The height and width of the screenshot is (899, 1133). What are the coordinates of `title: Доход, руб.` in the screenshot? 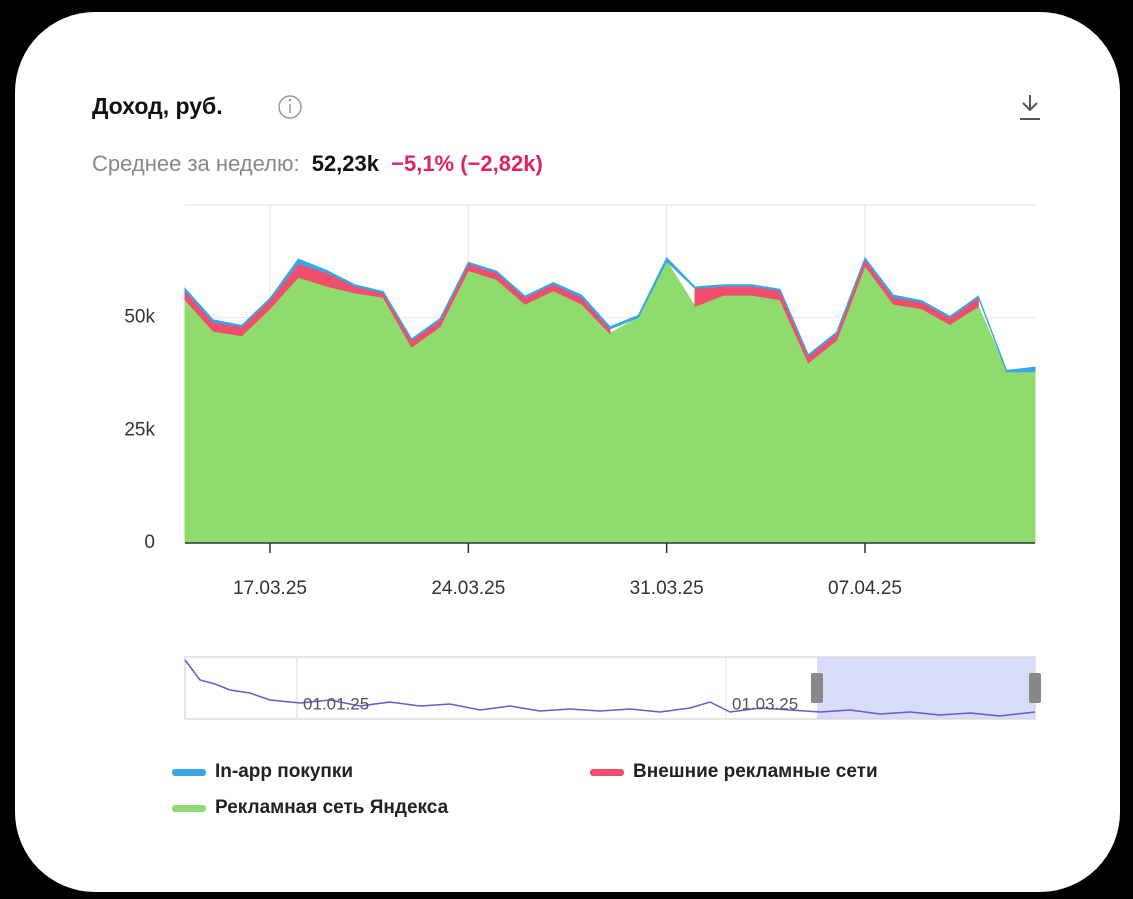 It's located at (157, 106).